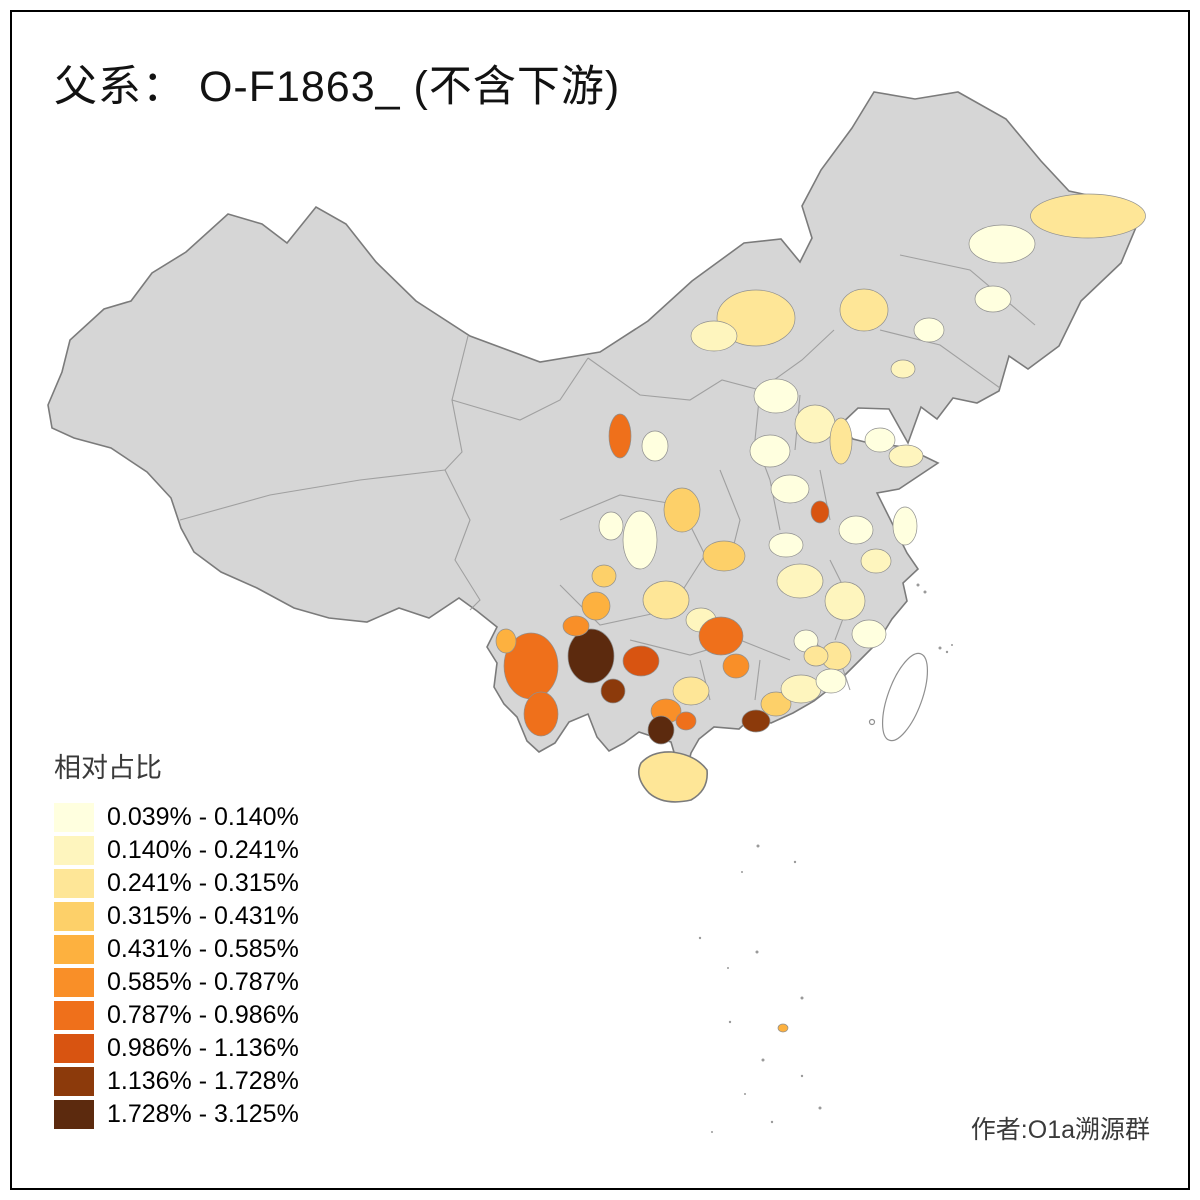 The image size is (1200, 1200). What do you see at coordinates (203, 949) in the screenshot?
I see `legend-label: 0.431% - 0.585%` at bounding box center [203, 949].